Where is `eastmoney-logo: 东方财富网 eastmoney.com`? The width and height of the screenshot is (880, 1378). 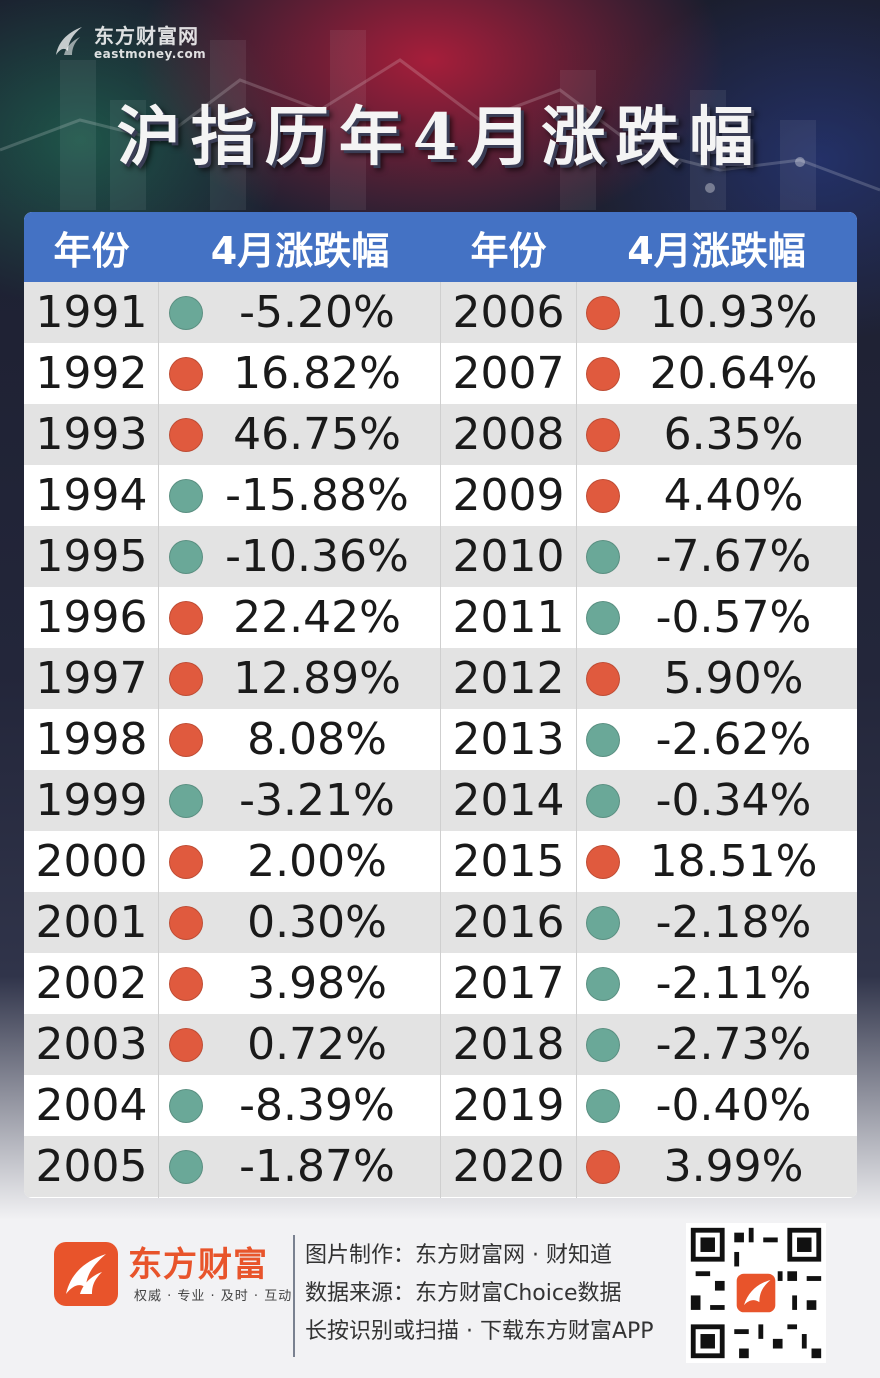 eastmoney-logo: 东方财富网 eastmoney.com is located at coordinates (127, 40).